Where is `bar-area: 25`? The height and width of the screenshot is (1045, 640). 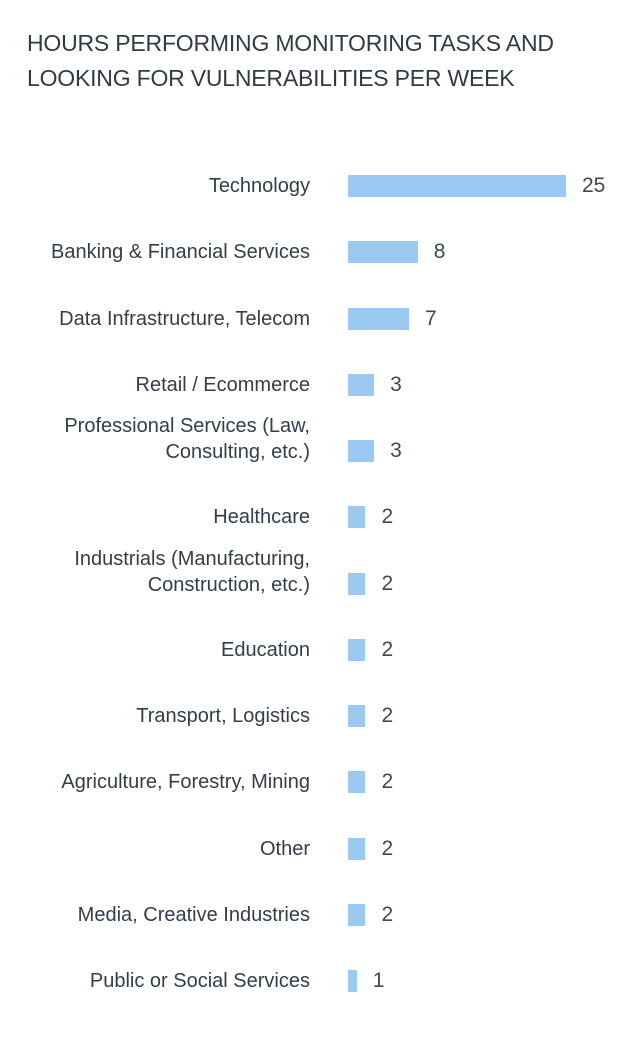 bar-area: 25 is located at coordinates (476, 186).